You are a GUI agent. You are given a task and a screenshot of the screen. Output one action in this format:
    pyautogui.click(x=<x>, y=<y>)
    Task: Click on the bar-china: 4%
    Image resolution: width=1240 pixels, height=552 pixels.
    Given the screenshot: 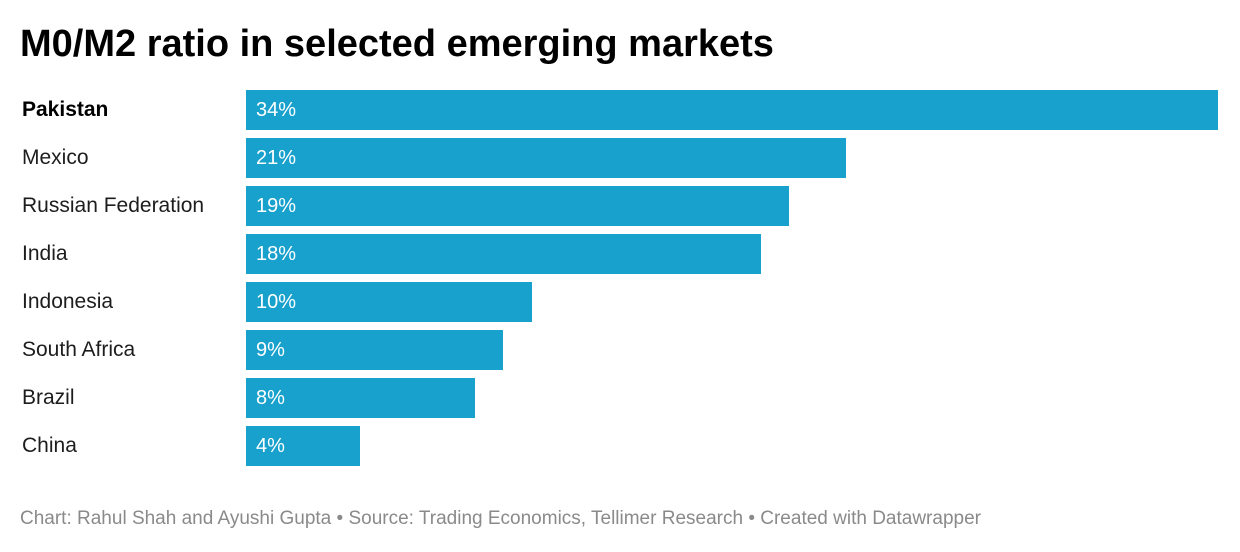 What is the action you would take?
    pyautogui.click(x=303, y=446)
    